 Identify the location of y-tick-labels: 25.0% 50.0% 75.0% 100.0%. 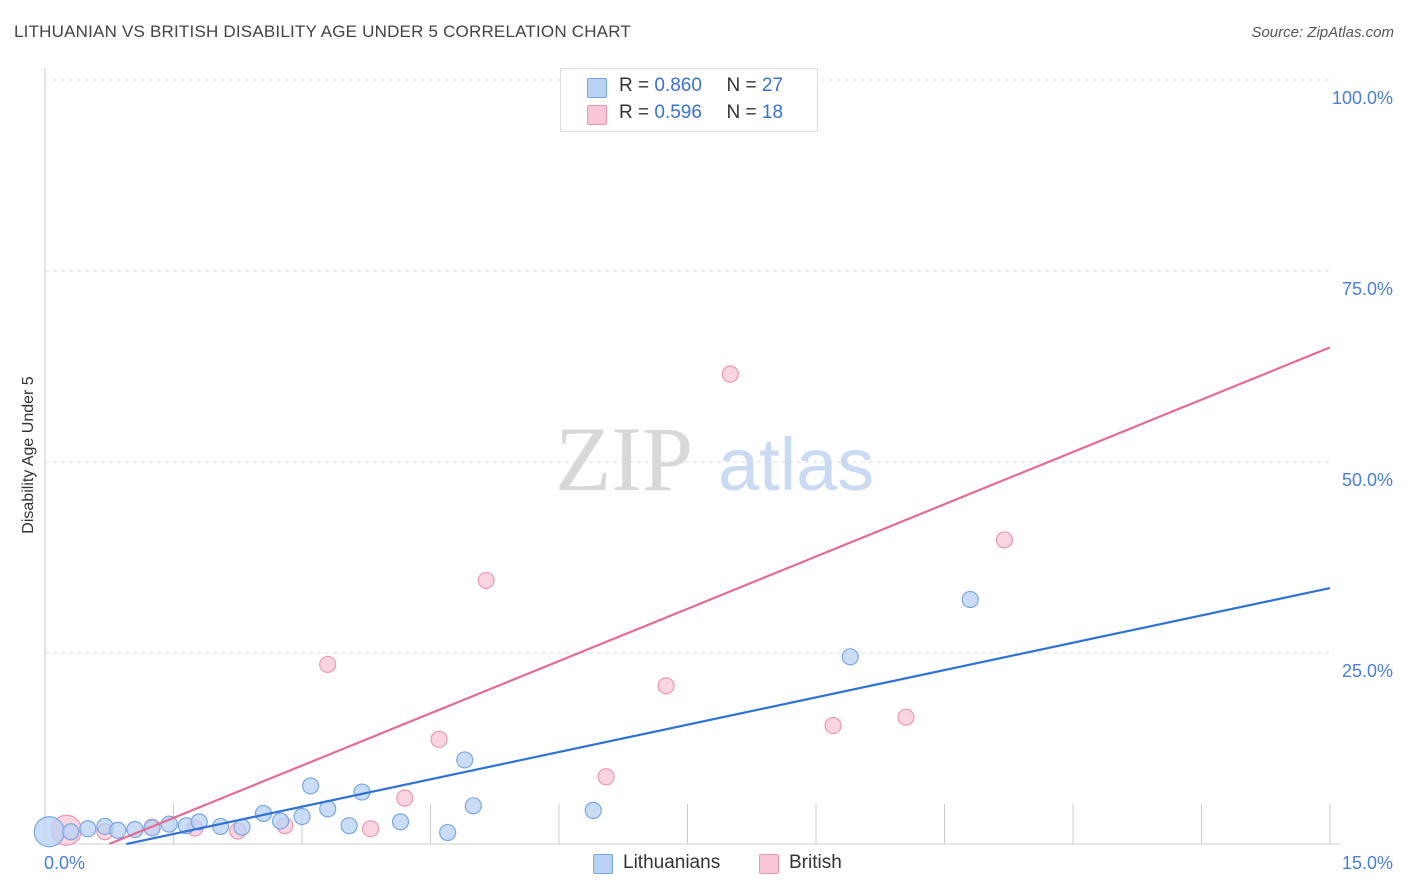
(1362, 384).